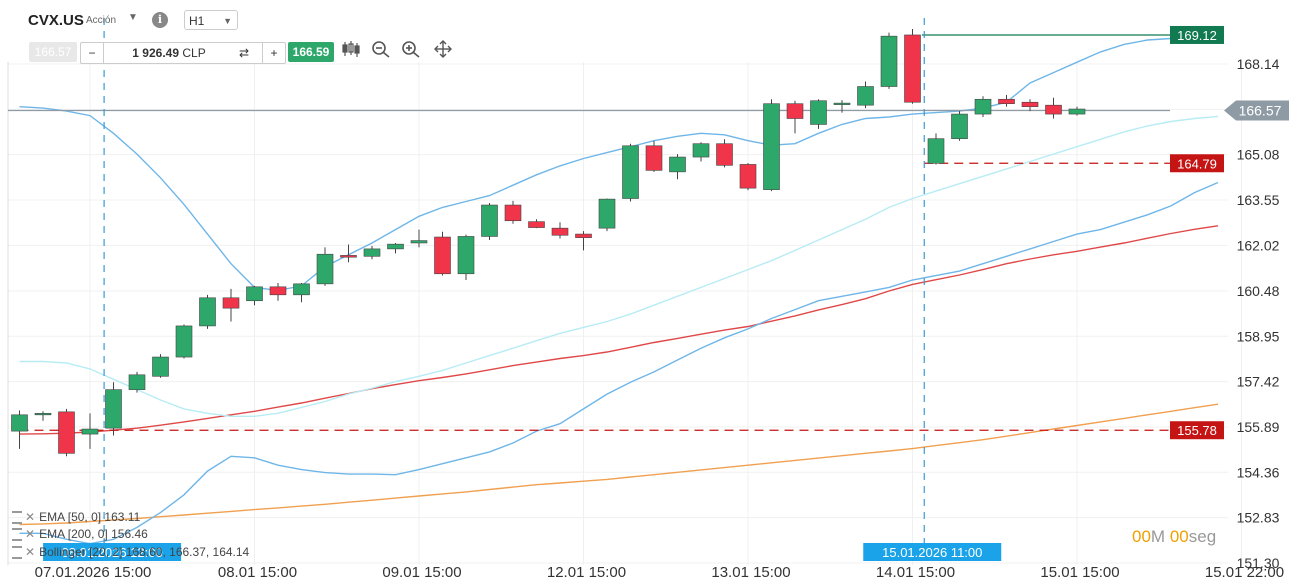  I want to click on time-tick-label: 12.01 15:00, so click(586, 572).